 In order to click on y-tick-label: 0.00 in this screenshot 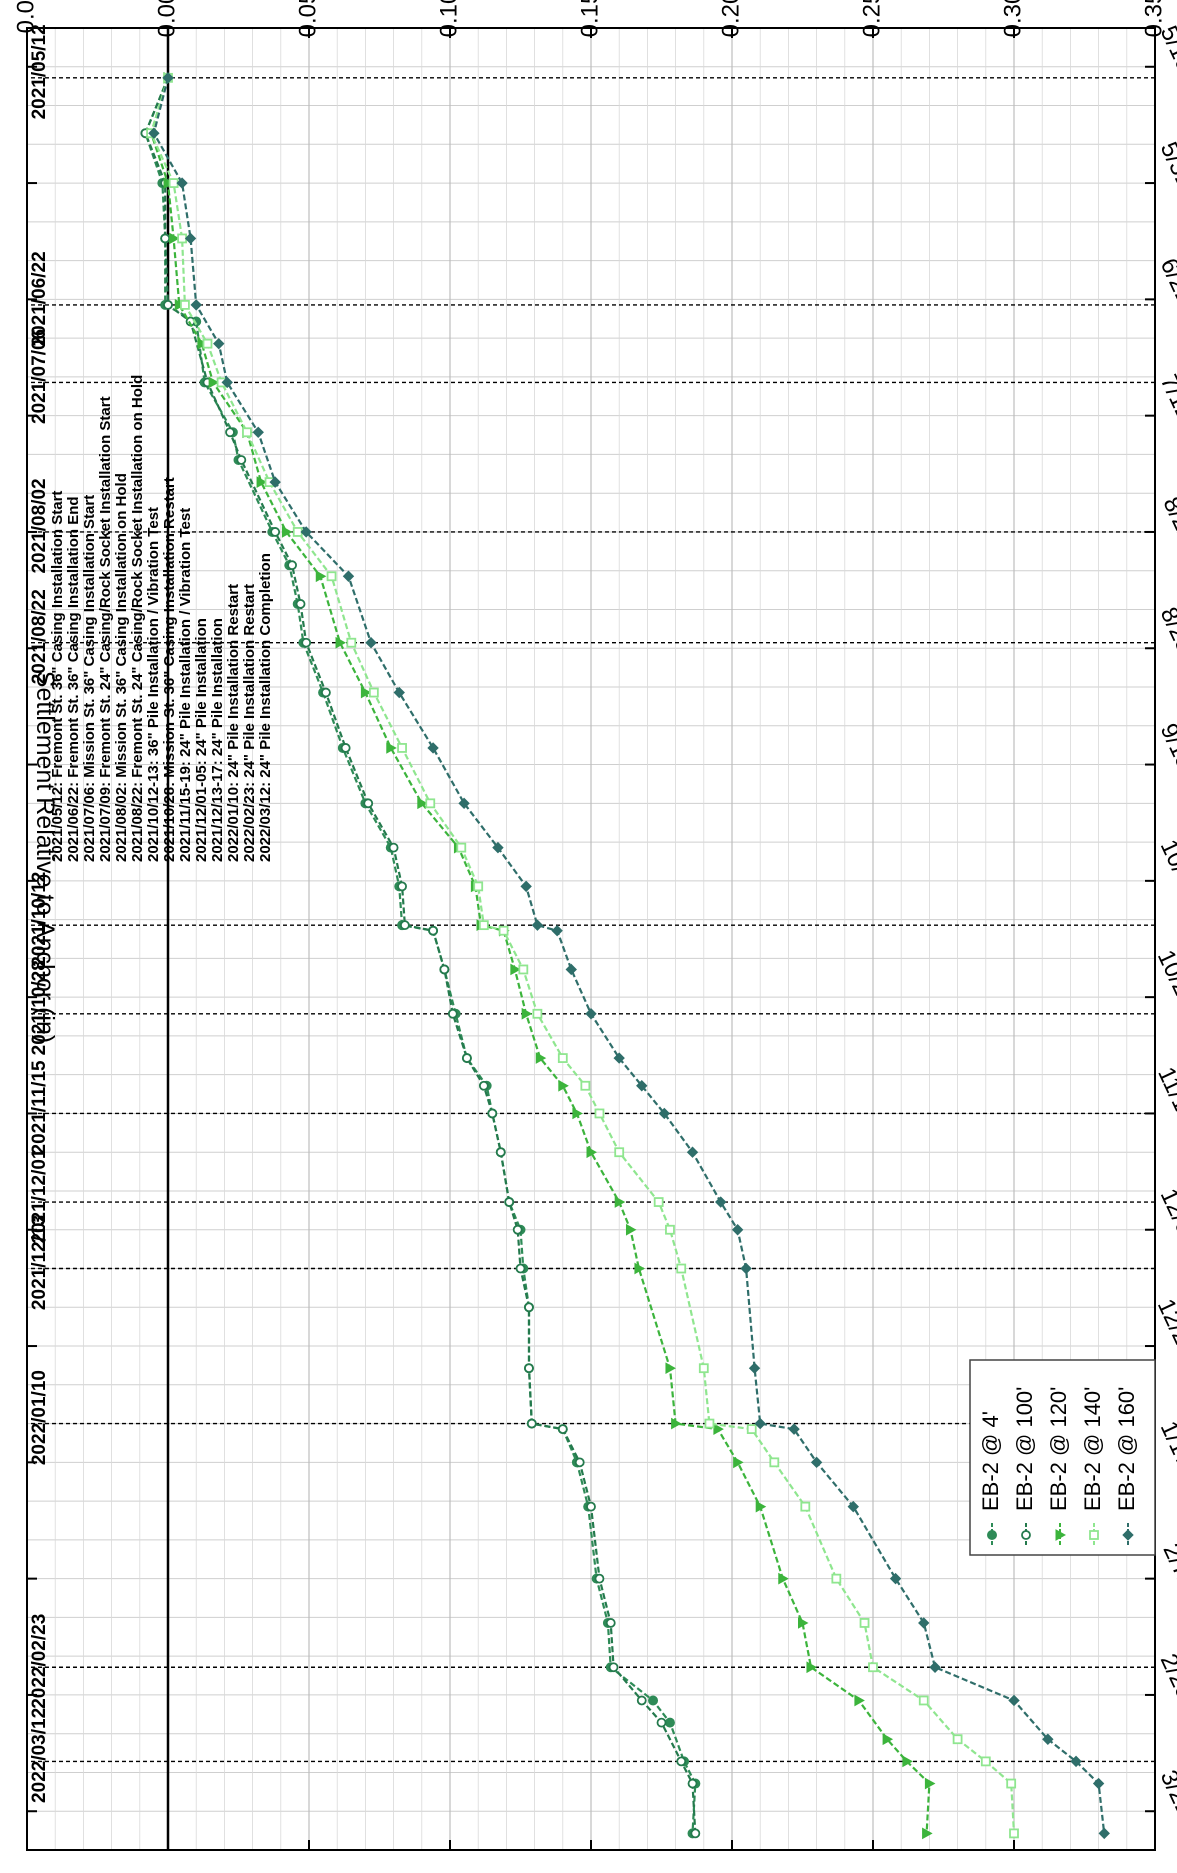, I will do `click(166, 18)`.